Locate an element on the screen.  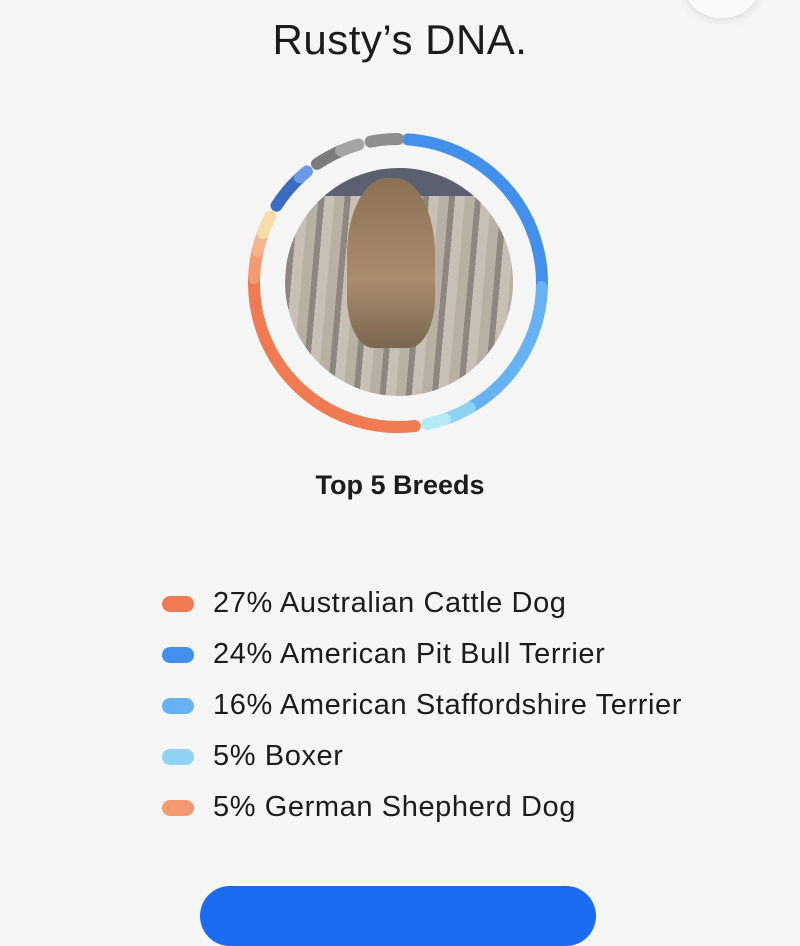
breed-item: 24% American Pit Bull Terrier is located at coordinates (422, 654).